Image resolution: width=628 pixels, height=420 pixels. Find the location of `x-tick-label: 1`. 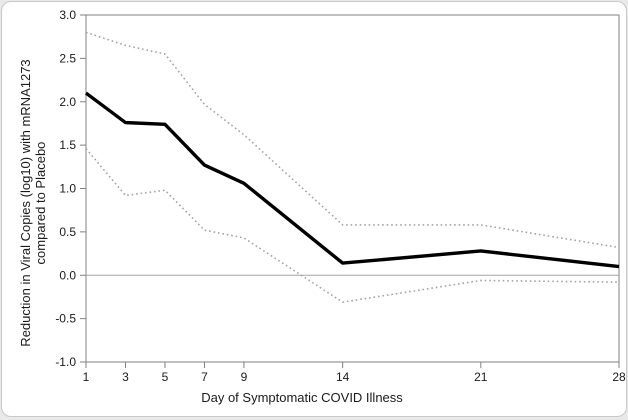

x-tick-label: 1 is located at coordinates (86, 377).